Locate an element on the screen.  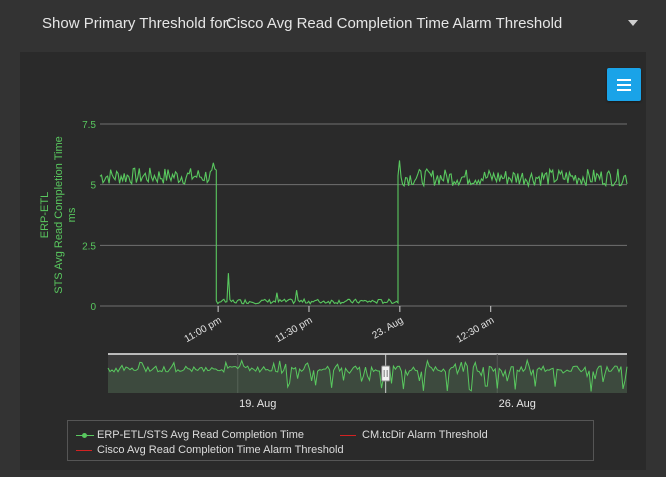
chevron-down-icon is located at coordinates (633, 23).